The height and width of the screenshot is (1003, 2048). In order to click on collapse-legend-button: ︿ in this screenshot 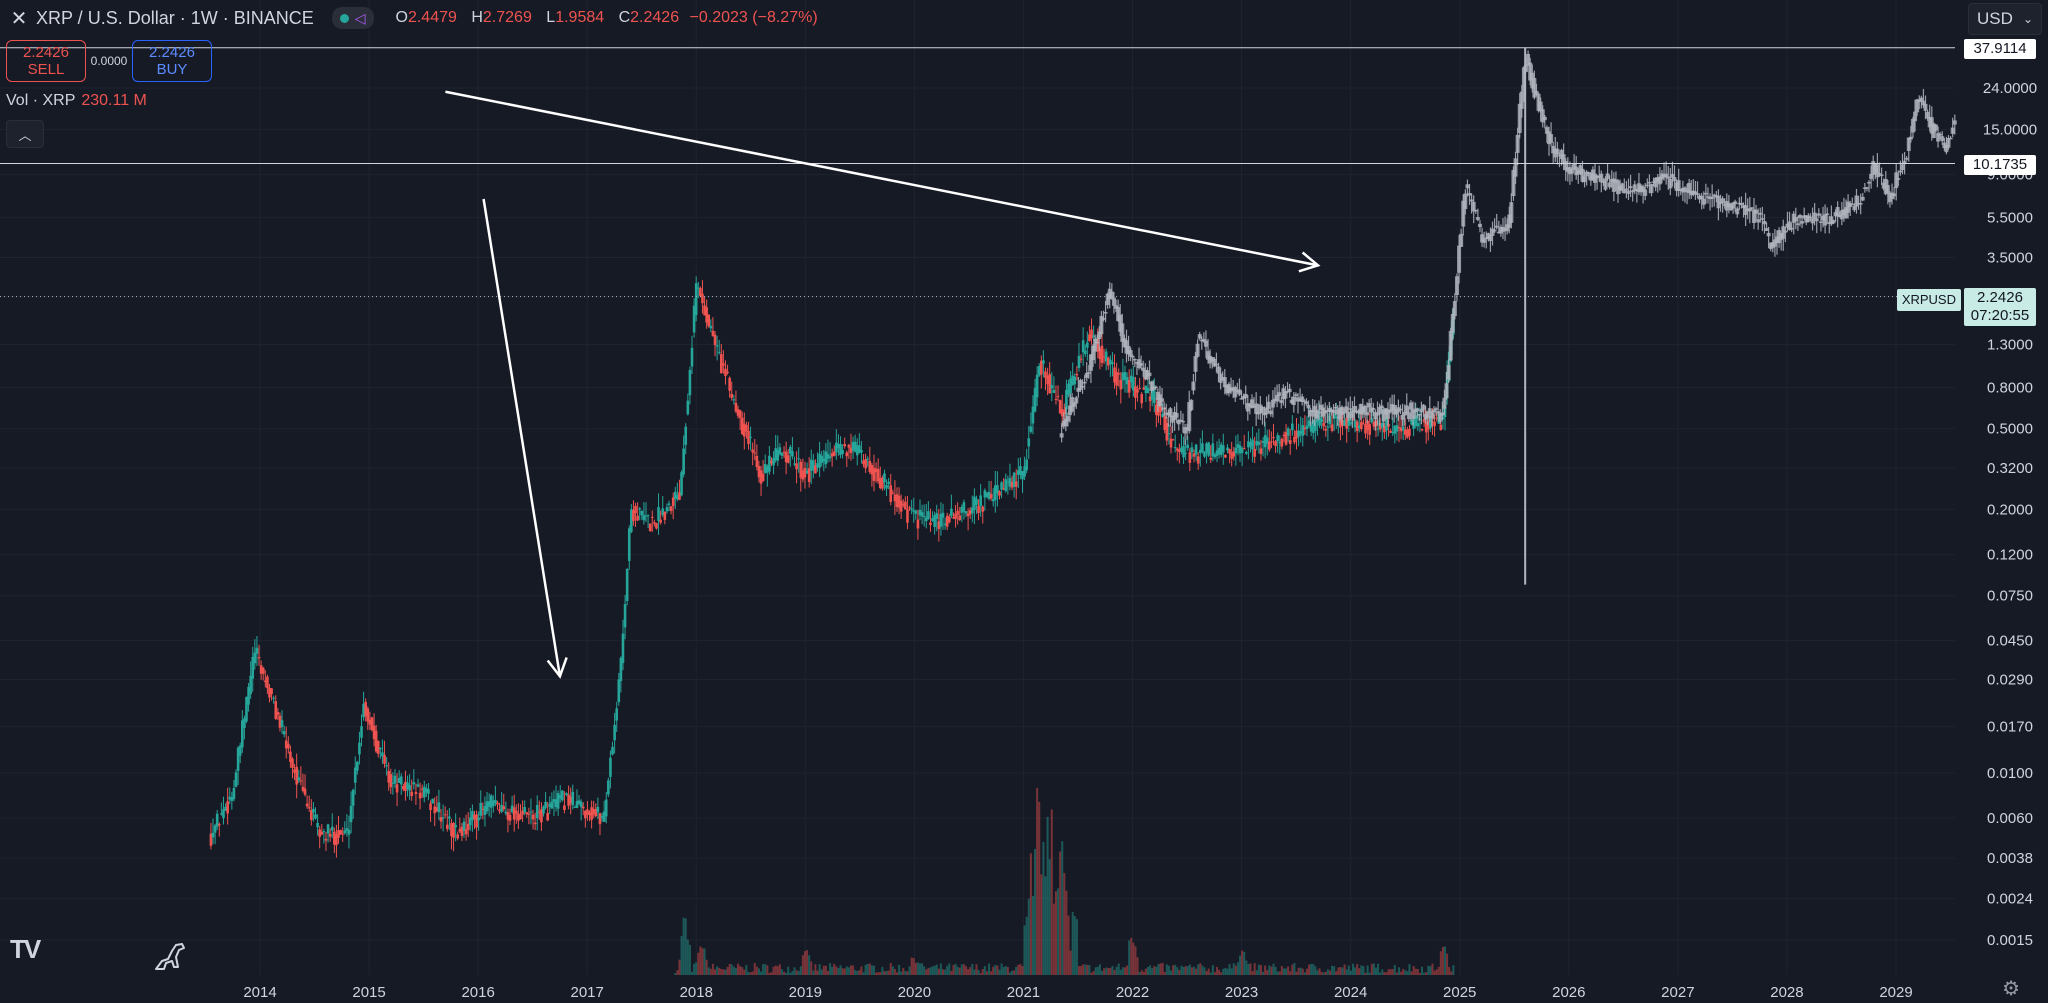, I will do `click(25, 134)`.